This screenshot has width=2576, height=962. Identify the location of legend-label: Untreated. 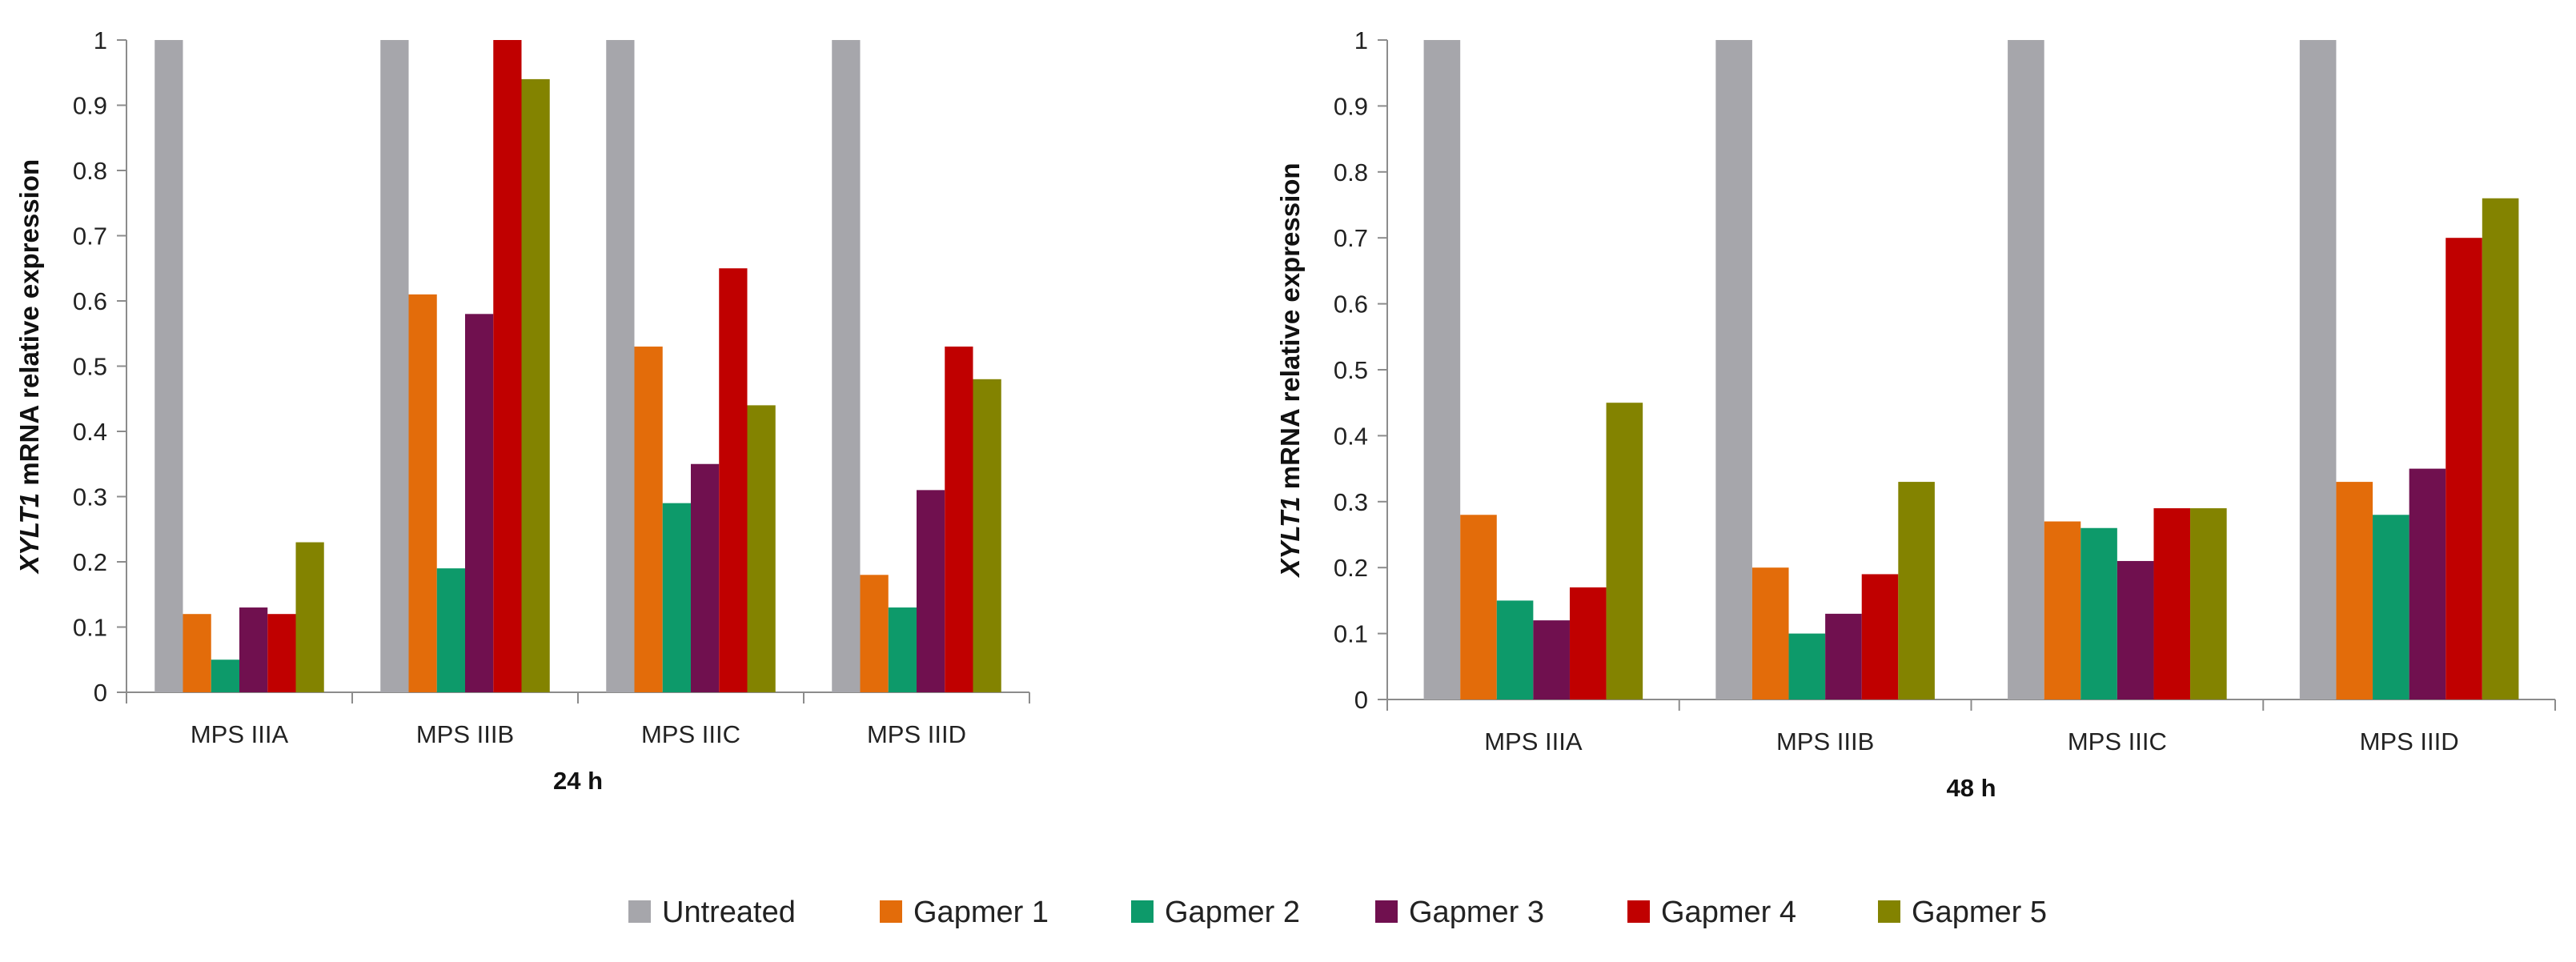
(729, 912).